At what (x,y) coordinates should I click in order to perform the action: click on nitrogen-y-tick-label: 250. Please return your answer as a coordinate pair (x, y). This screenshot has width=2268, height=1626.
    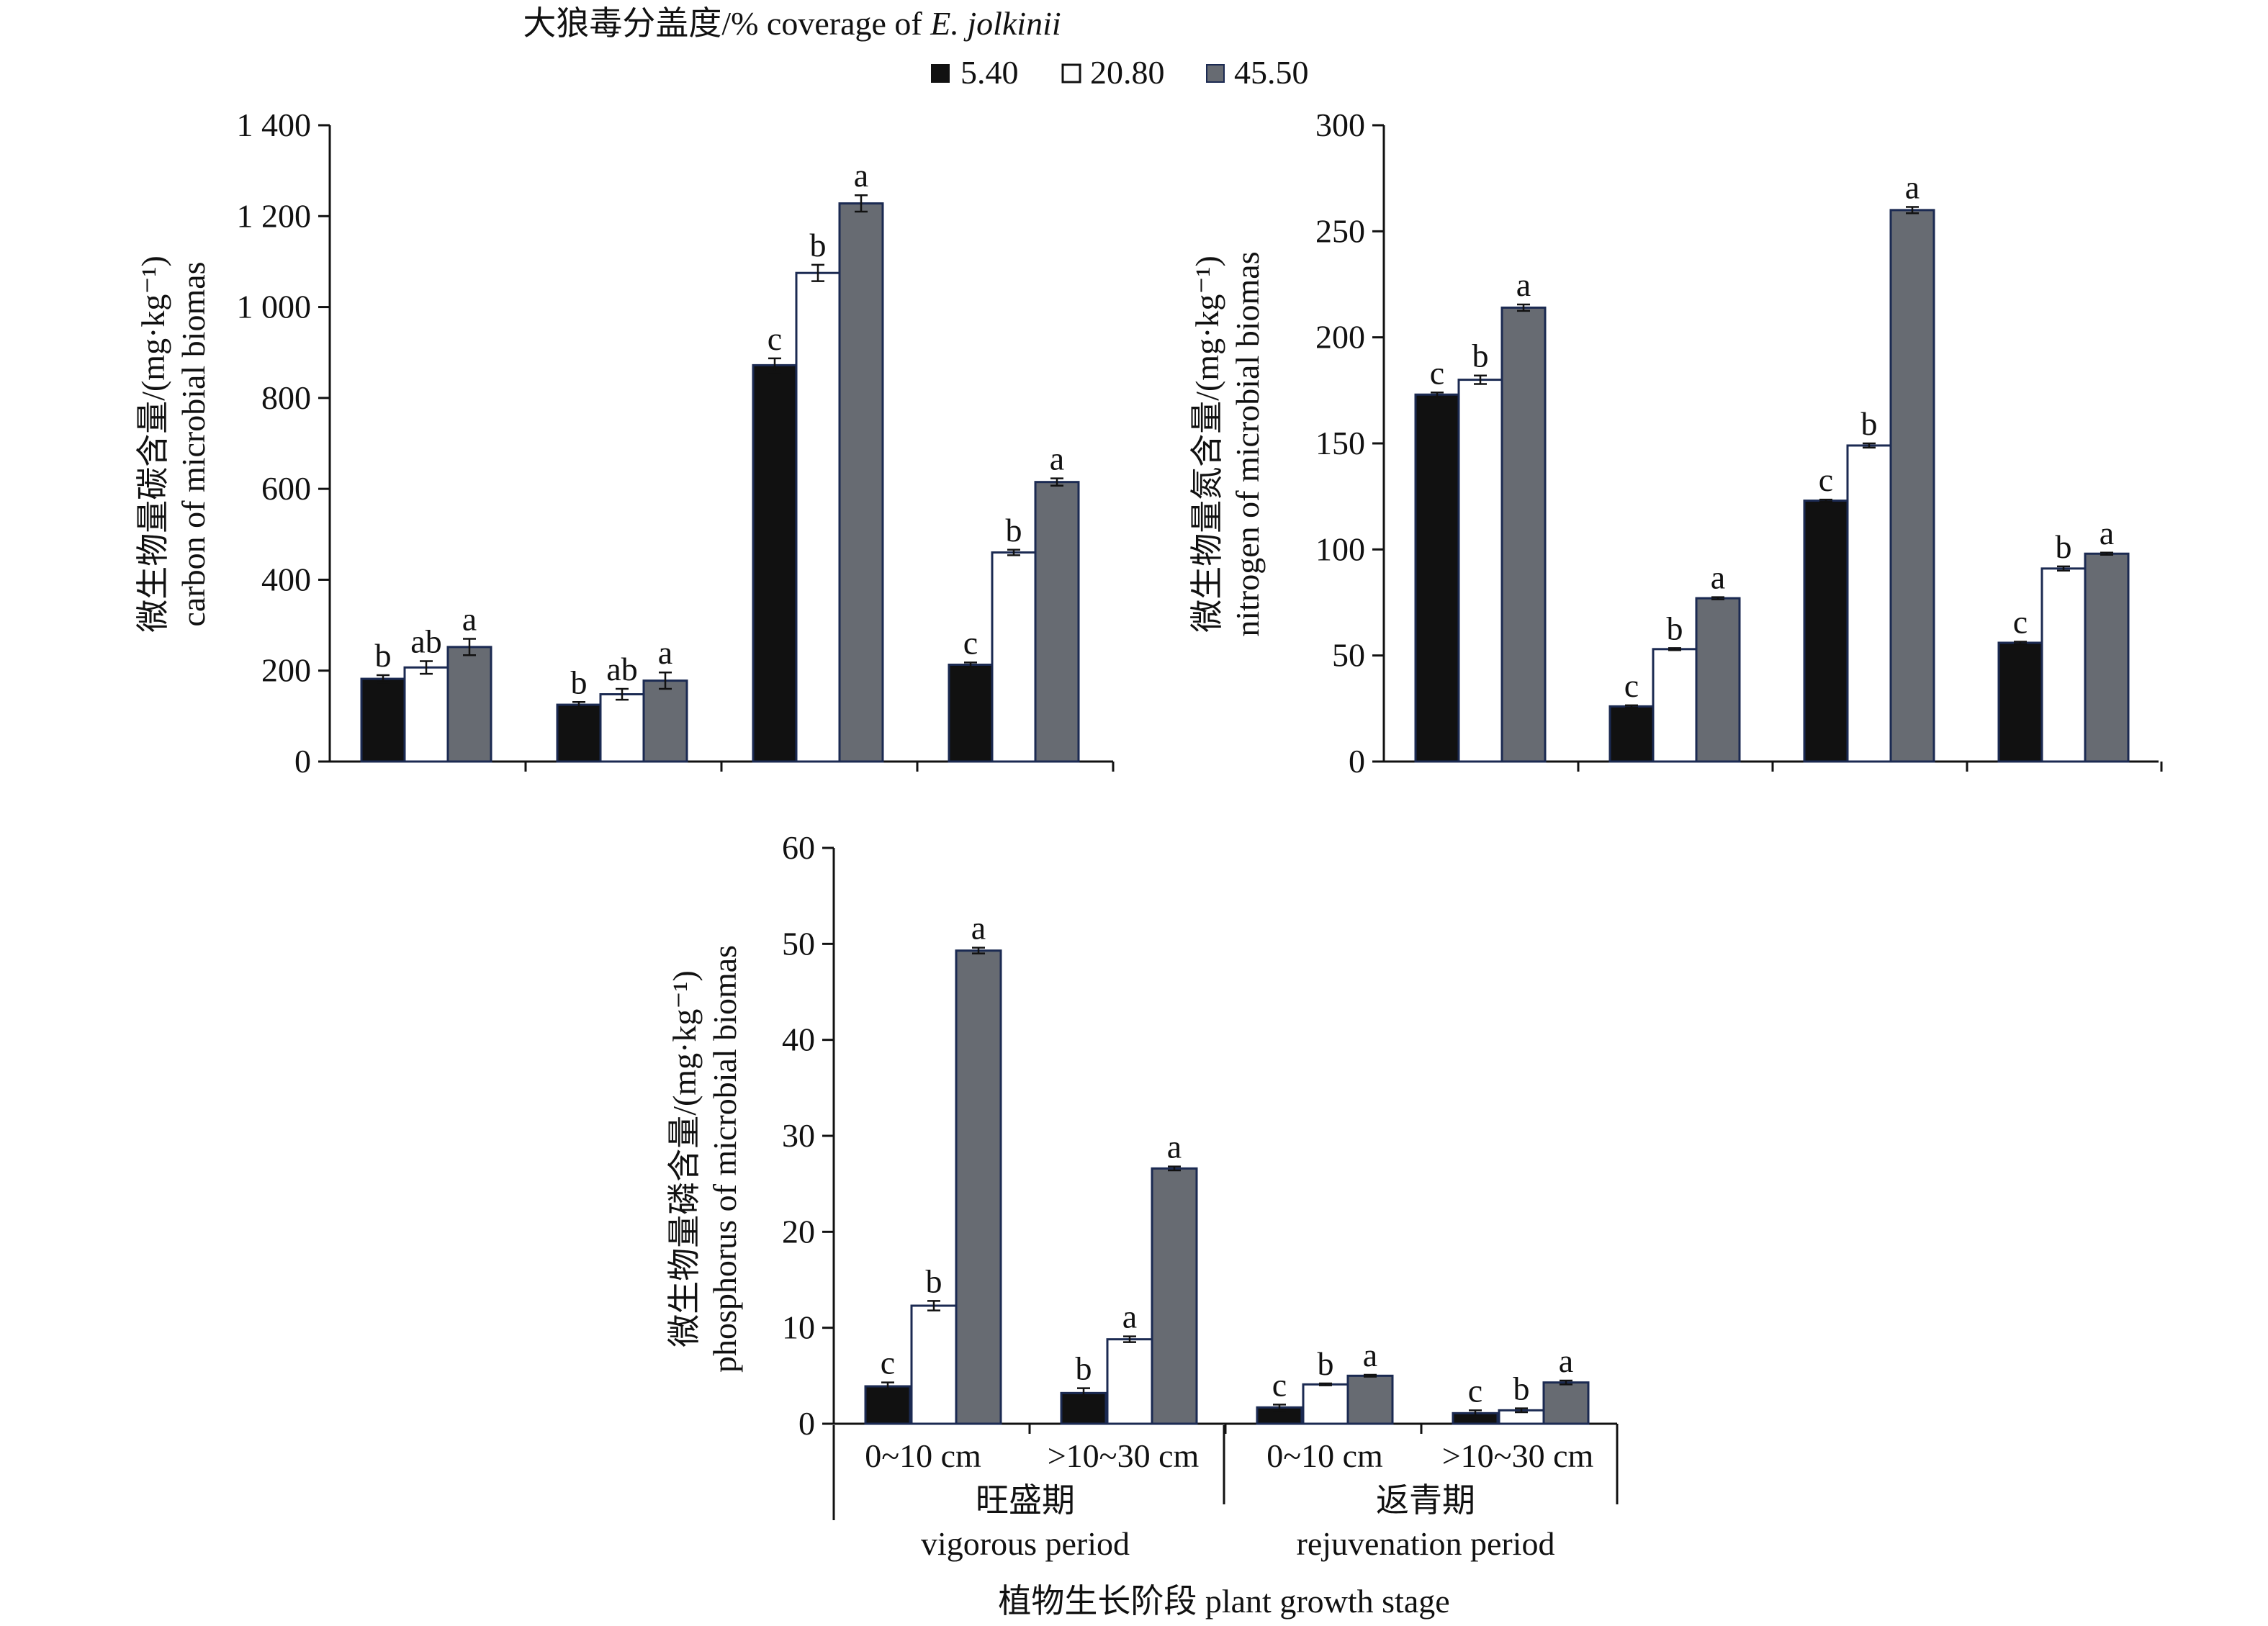
    Looking at the image, I should click on (1340, 231).